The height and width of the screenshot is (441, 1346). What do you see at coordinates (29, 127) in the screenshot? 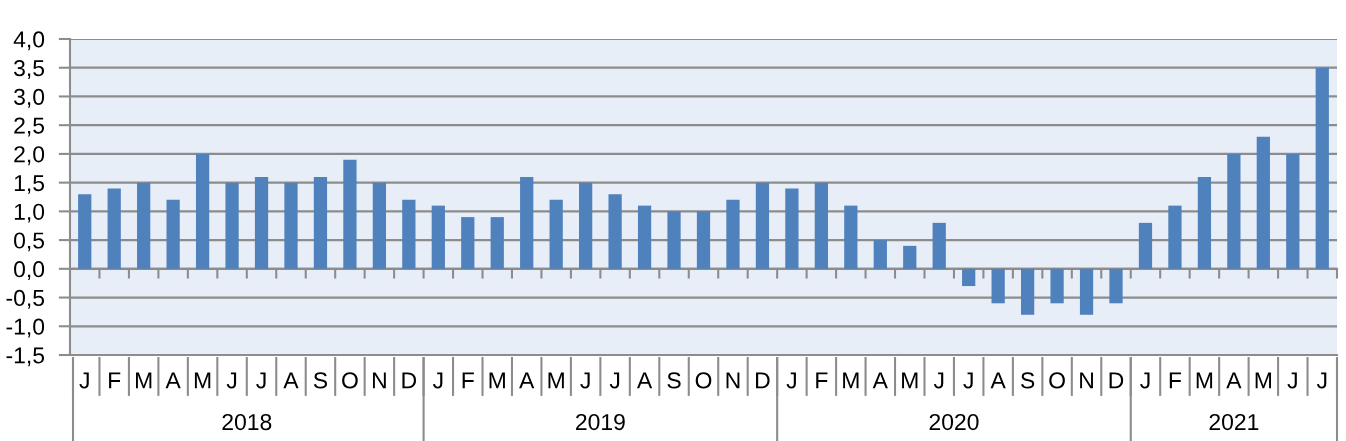
I see `y-tick-label: 2,5` at bounding box center [29, 127].